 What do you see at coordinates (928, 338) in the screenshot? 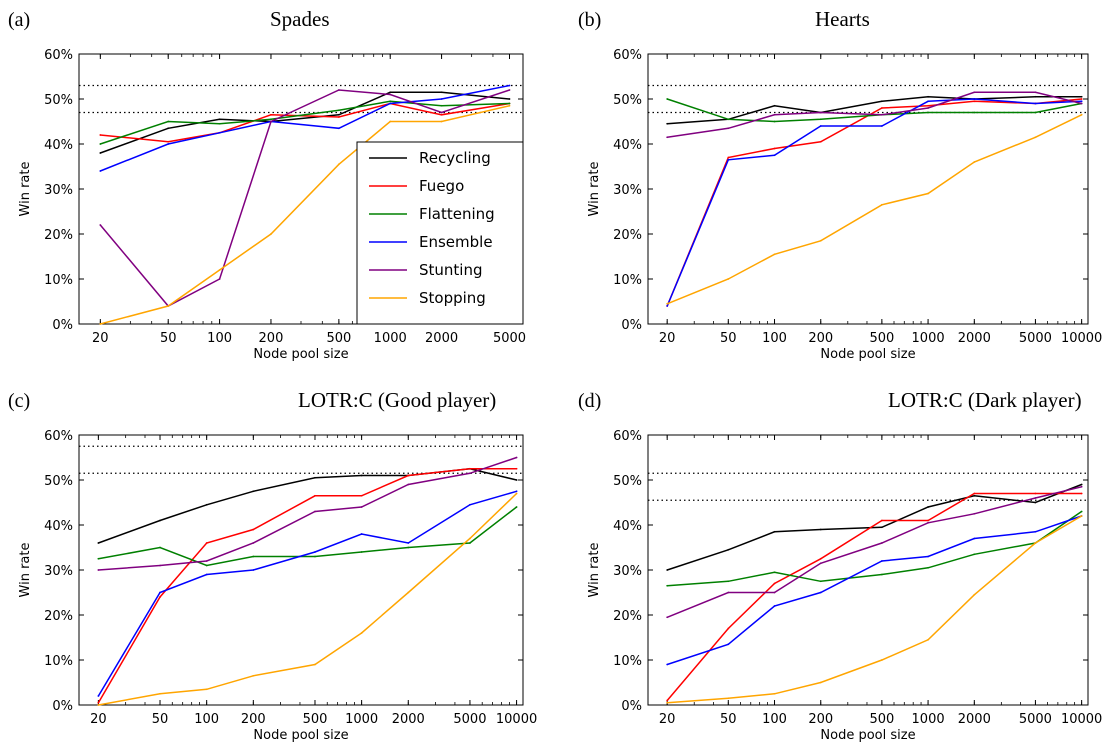
I see `x-tick-label: 1000` at bounding box center [928, 338].